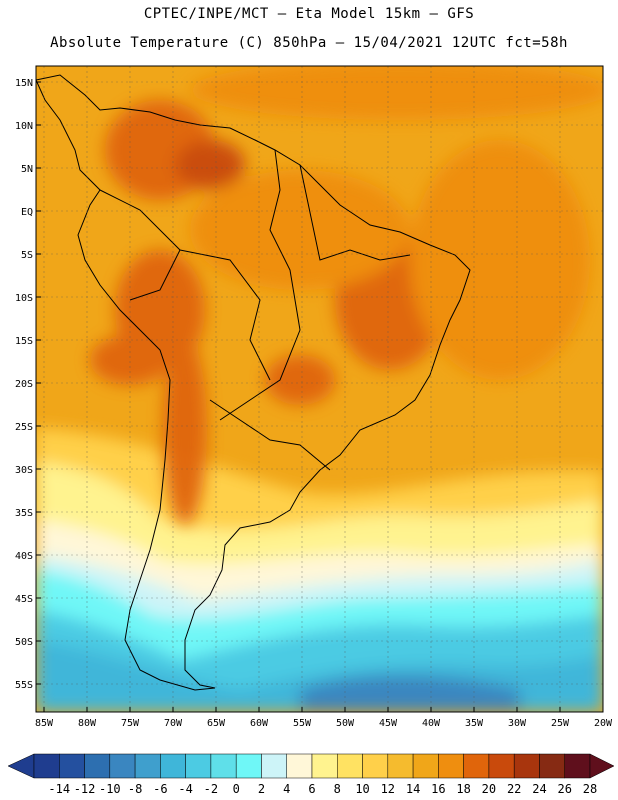 This screenshot has height=800, width=618. I want to click on lat-label: 45S, so click(24, 599).